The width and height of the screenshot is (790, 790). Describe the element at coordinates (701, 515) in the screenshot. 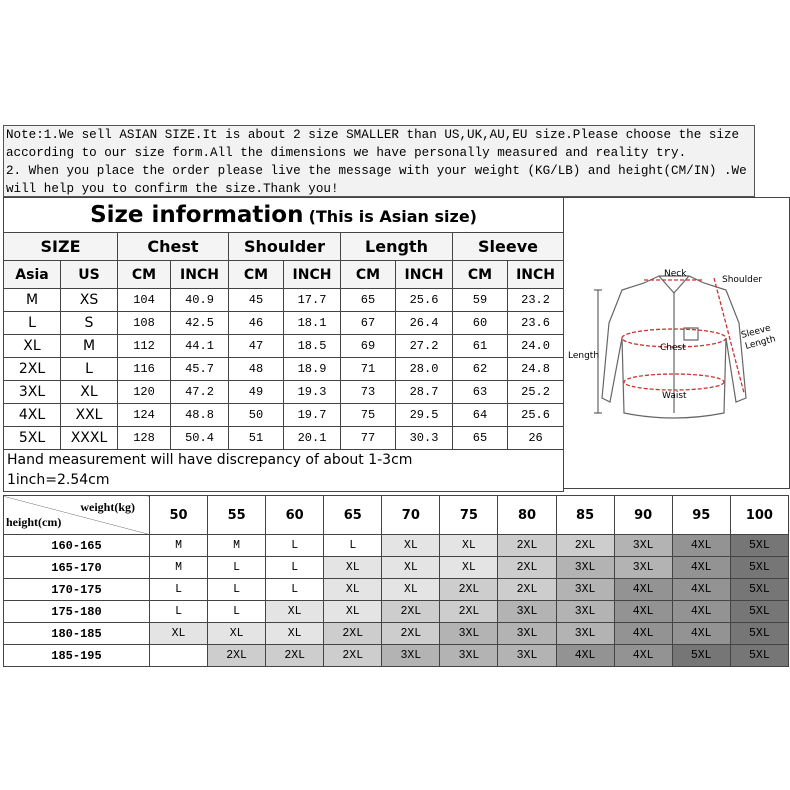

I see `weight-header: 95` at that location.